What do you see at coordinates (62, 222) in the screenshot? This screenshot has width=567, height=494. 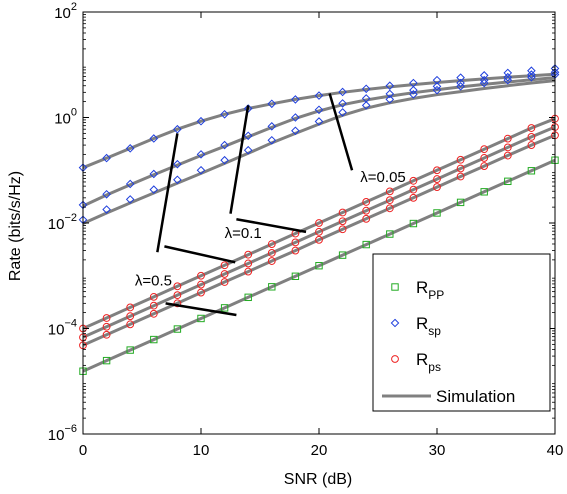 I see `y-tick-label: 10⁻²` at bounding box center [62, 222].